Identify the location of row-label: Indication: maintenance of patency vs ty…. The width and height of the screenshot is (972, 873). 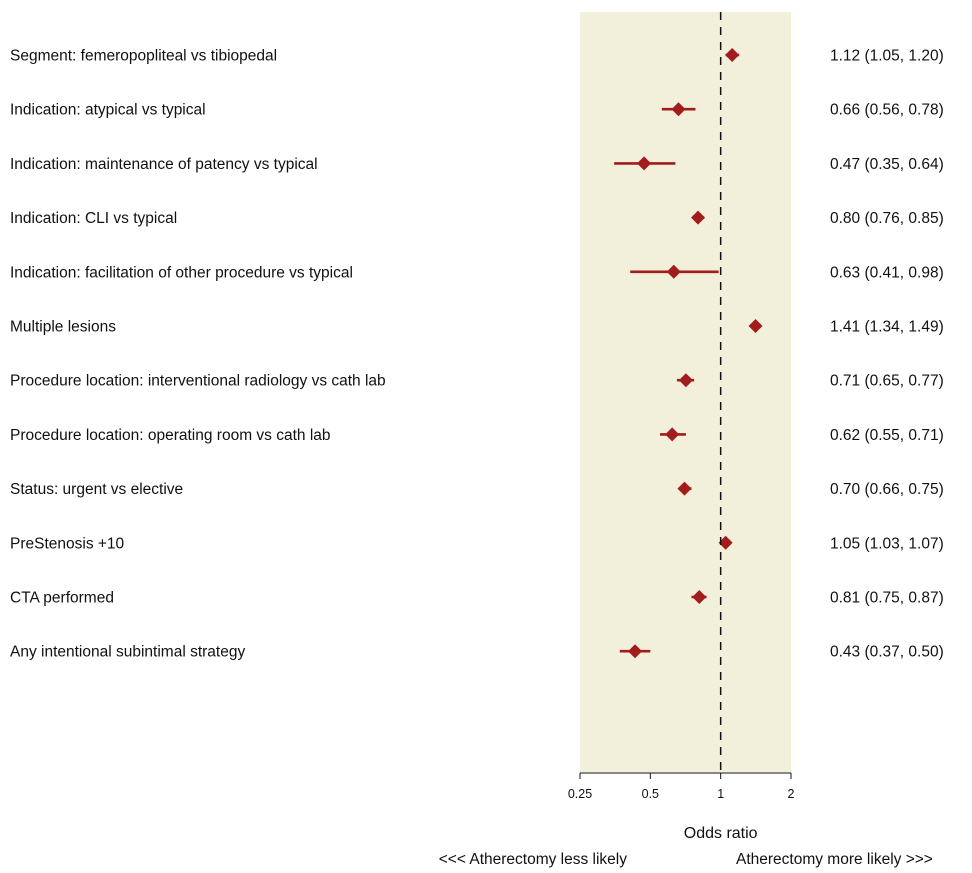
(164, 164).